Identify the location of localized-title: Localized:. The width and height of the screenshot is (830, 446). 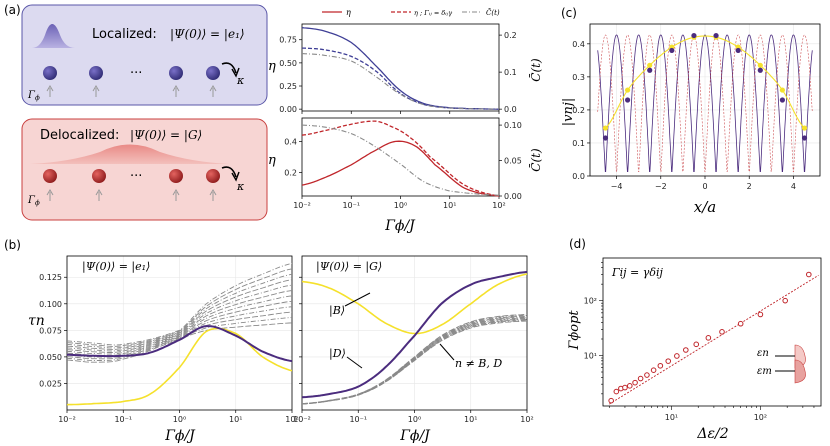
(124, 34).